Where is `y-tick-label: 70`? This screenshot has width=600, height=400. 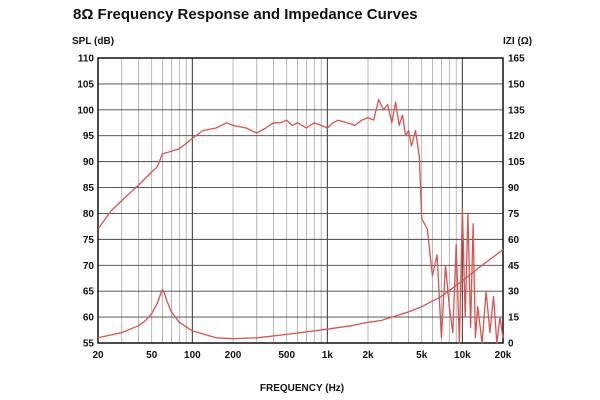
y-tick-label: 70 is located at coordinates (89, 266).